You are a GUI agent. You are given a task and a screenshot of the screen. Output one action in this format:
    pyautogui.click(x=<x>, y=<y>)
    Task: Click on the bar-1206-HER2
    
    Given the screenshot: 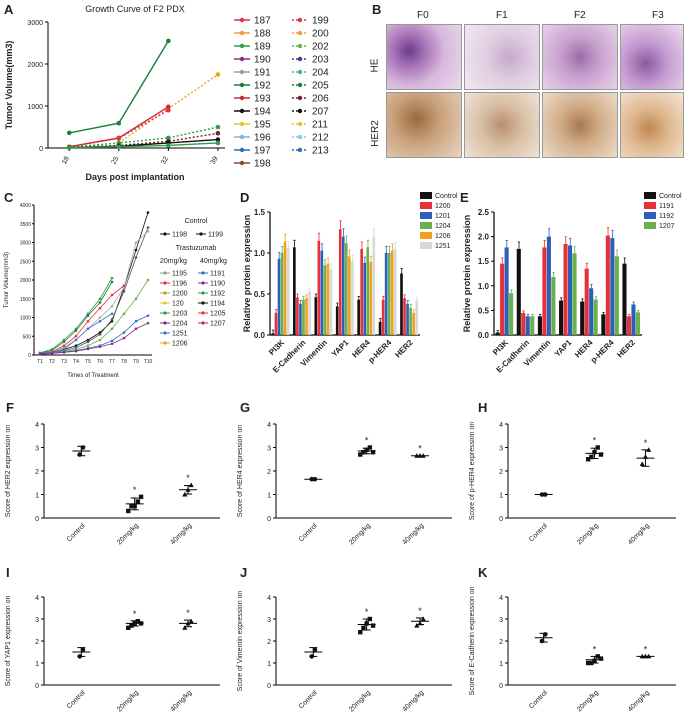 What is the action you would take?
    pyautogui.click(x=413, y=323)
    